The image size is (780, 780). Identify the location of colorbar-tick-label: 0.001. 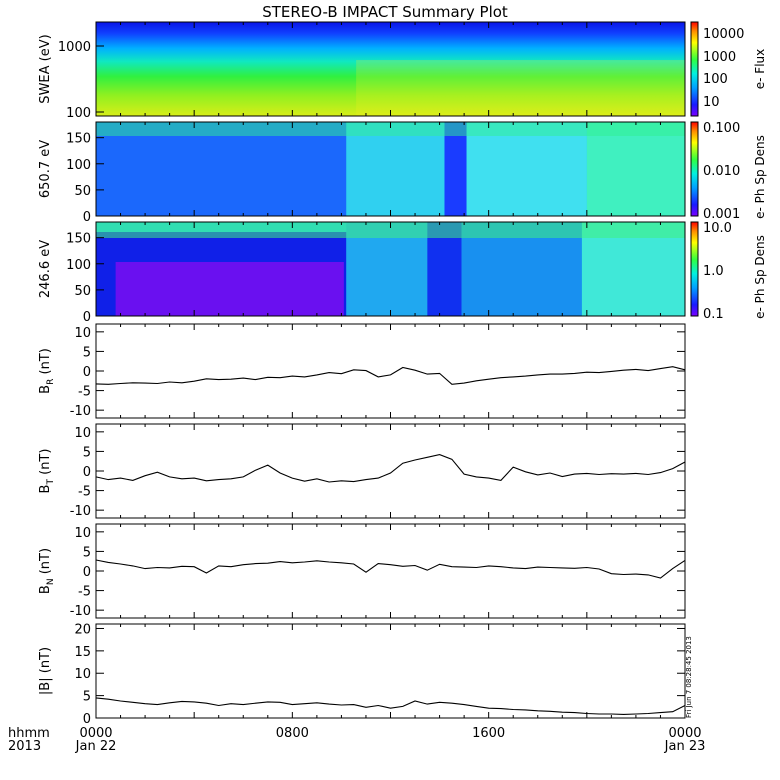
(721, 214).